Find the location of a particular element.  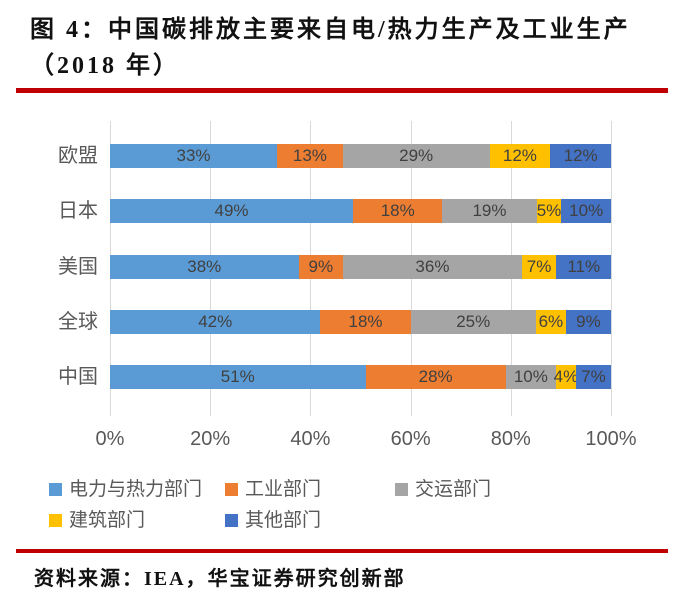

bar-segment: 25% is located at coordinates (473, 322).